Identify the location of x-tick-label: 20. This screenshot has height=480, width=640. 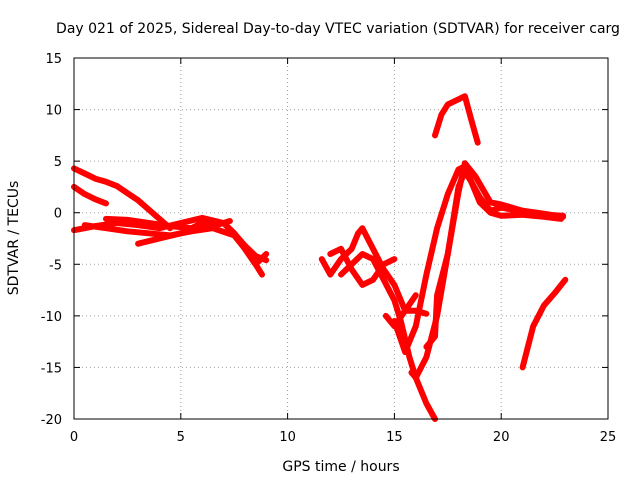
(501, 437).